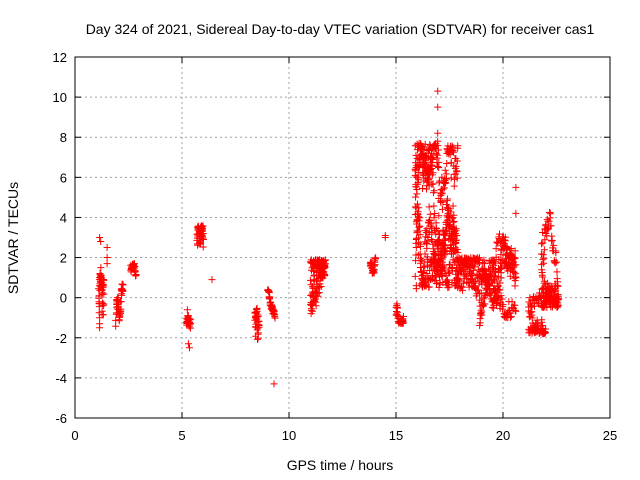 The width and height of the screenshot is (640, 480). I want to click on x-tick-label: 25, so click(610, 435).